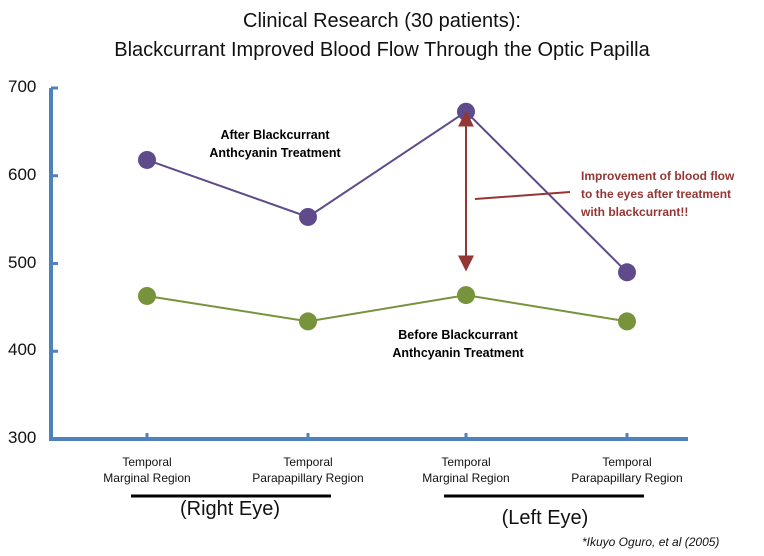  Describe the element at coordinates (651, 542) in the screenshot. I see `source-citation: *Ikuyo Oguro, et al (2005)` at that location.